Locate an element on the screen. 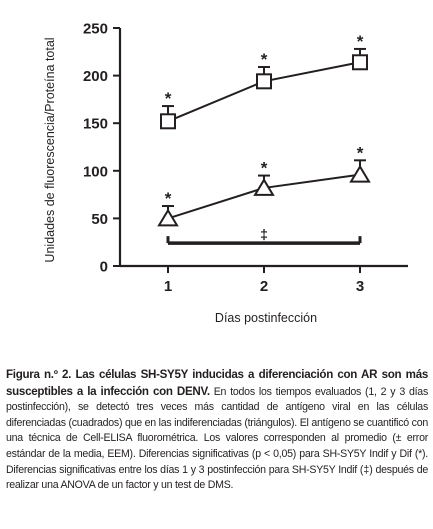 This screenshot has height=529, width=433. y-tick-label: 0 is located at coordinates (104, 267).